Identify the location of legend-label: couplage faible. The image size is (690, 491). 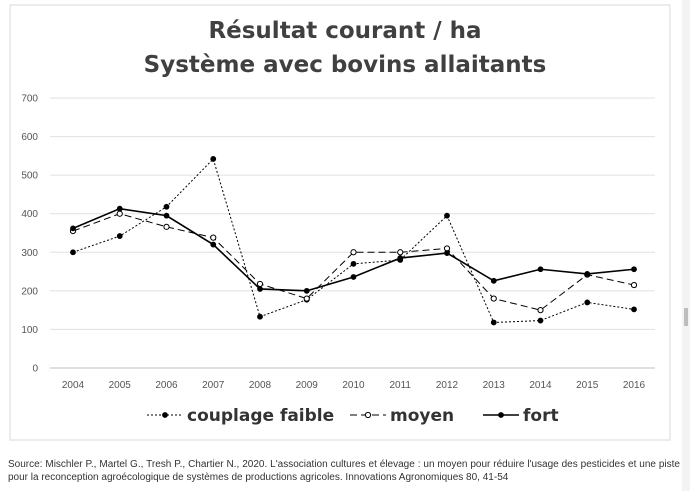
(260, 416).